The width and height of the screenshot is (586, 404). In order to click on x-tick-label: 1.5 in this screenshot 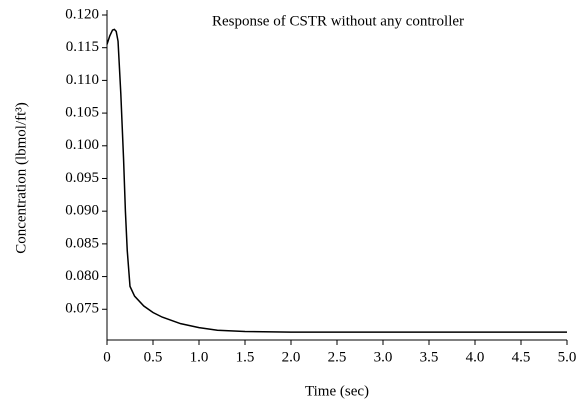, I will do `click(245, 357)`.